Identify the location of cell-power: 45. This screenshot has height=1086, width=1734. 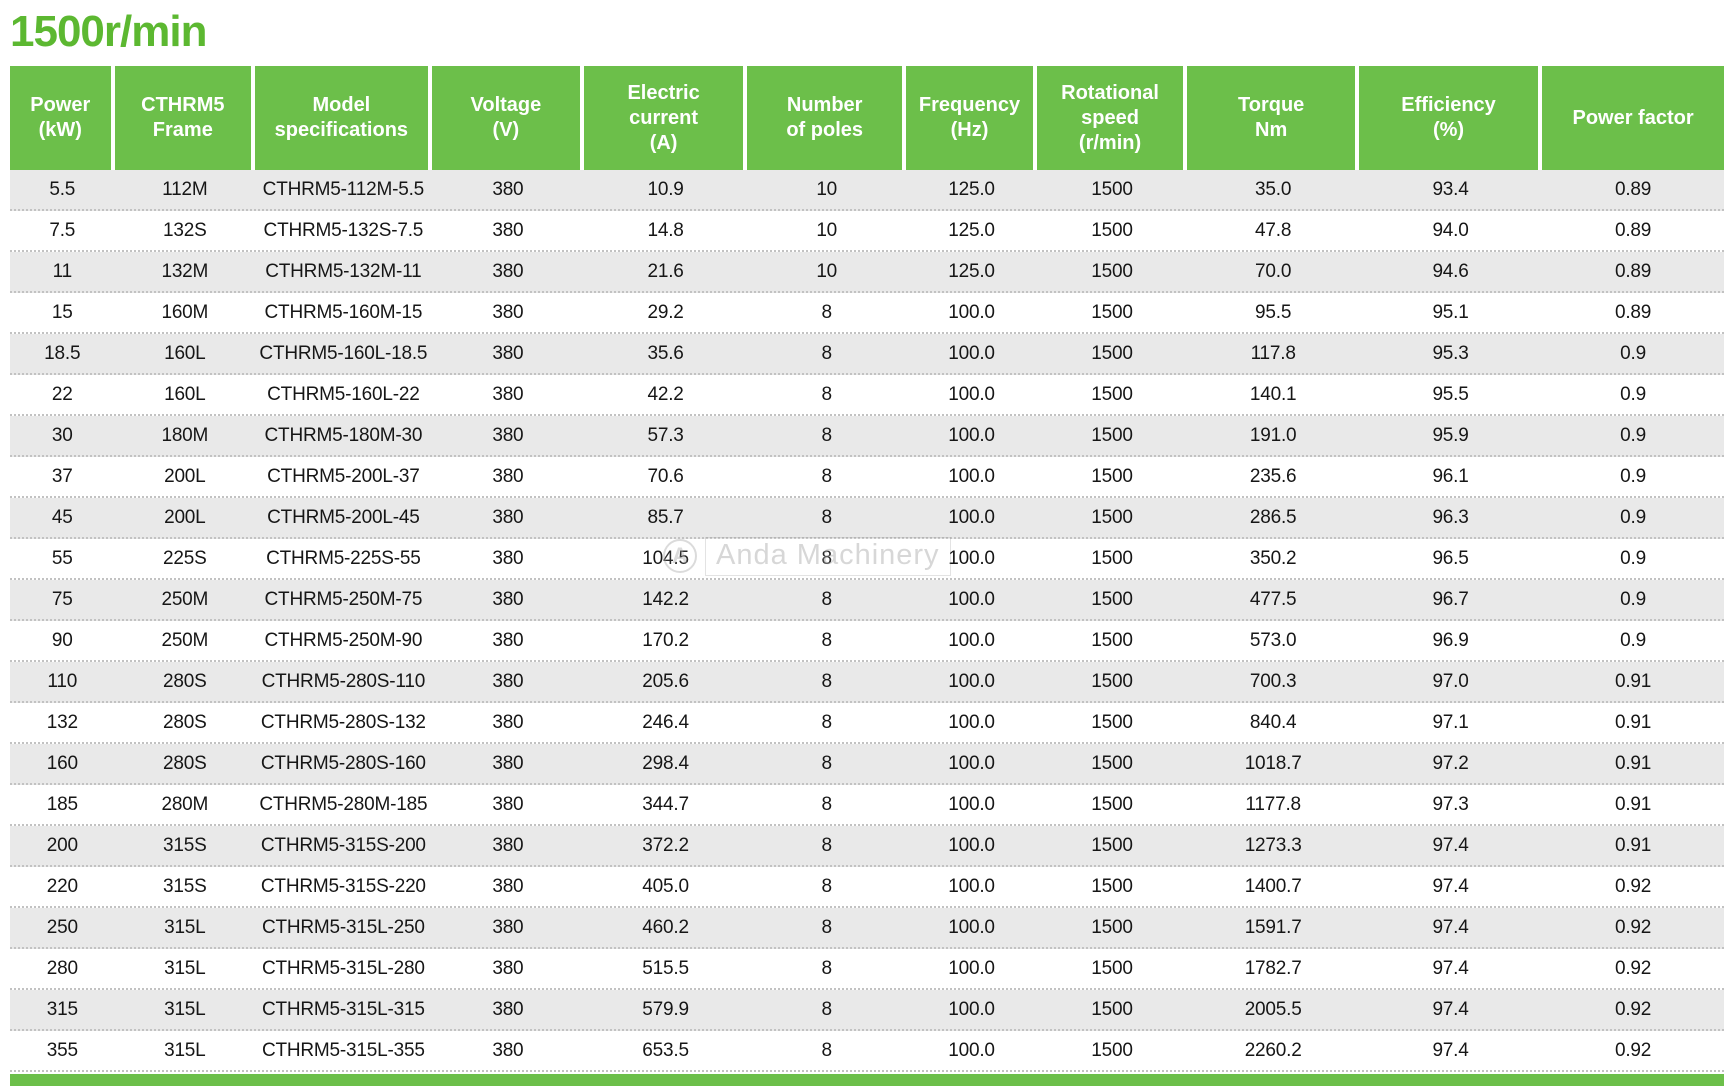
(62, 517).